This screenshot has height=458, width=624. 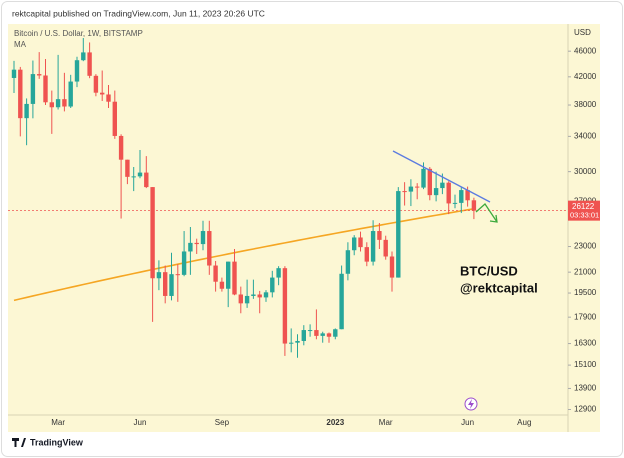 What do you see at coordinates (222, 422) in the screenshot?
I see `x-tick-label: Sep` at bounding box center [222, 422].